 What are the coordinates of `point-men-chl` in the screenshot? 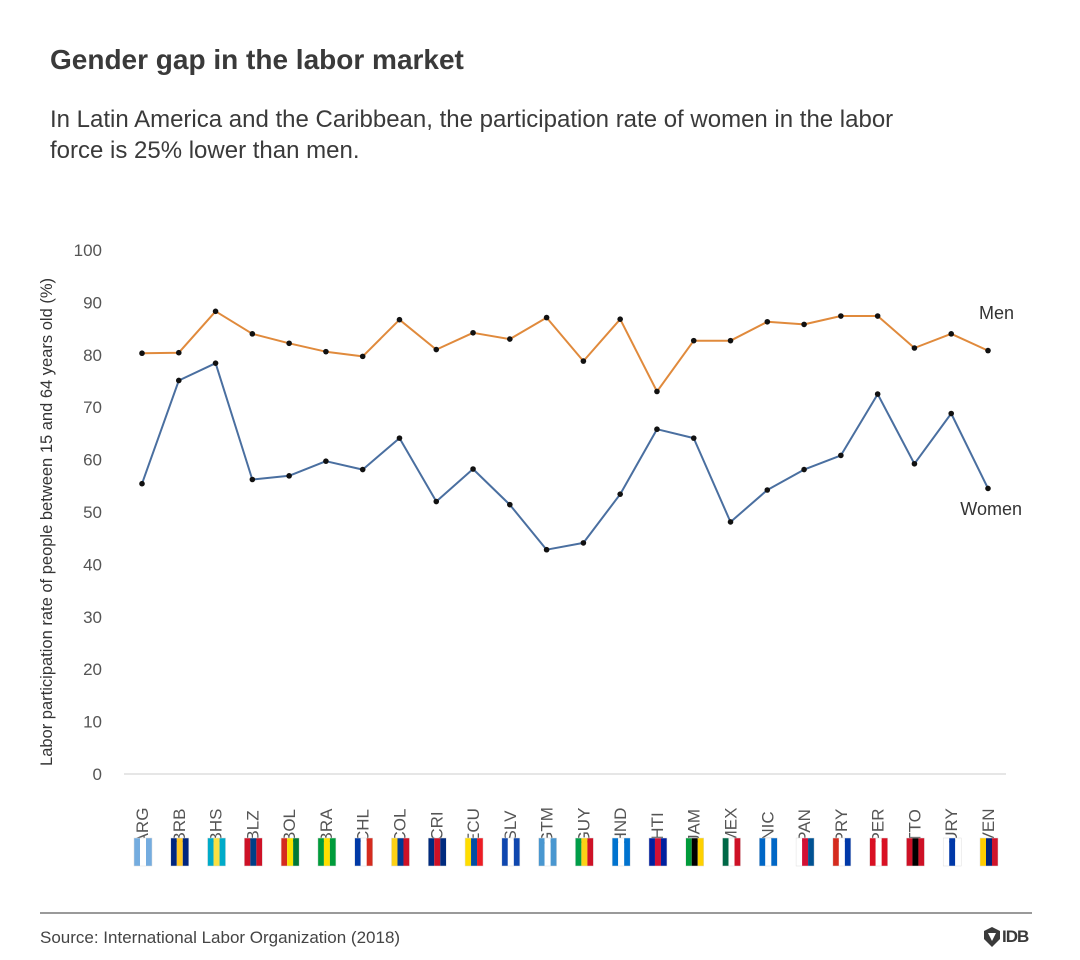 It's located at (362, 356).